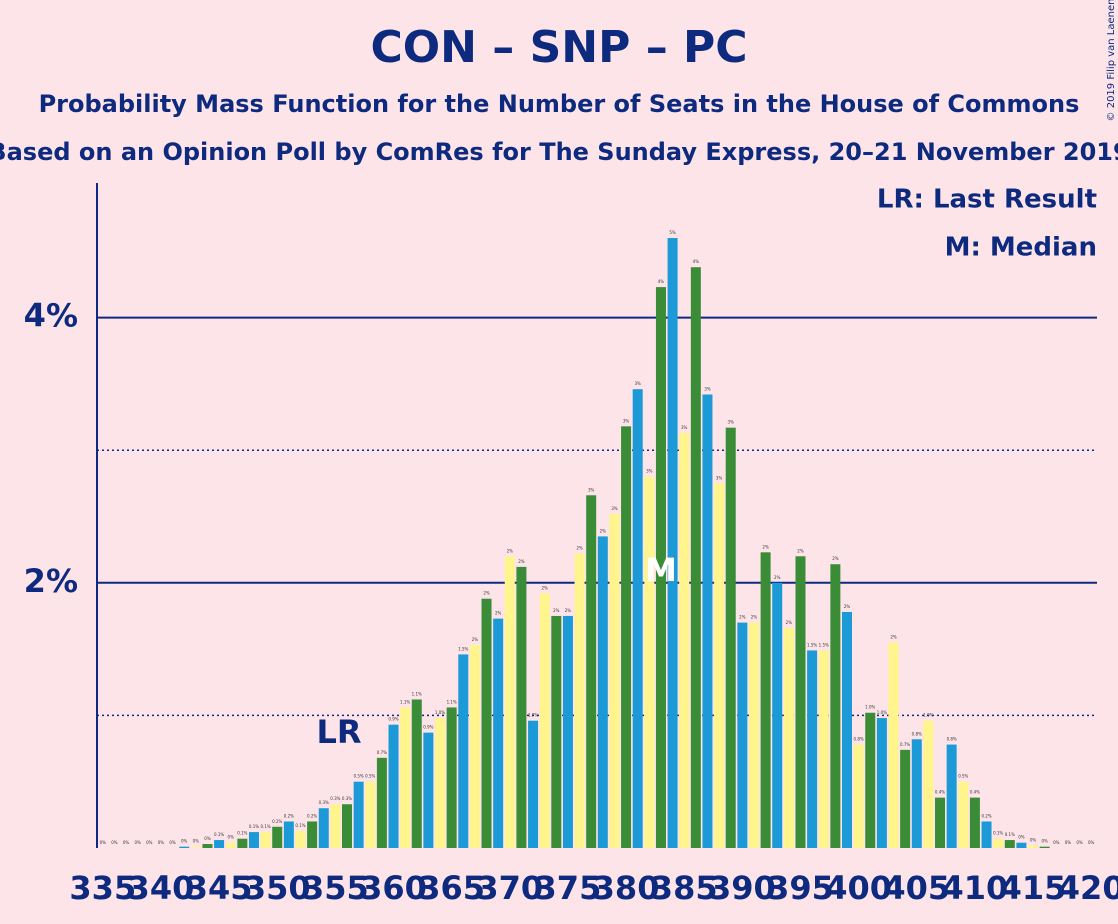 This screenshot has height=924, width=1118. Describe the element at coordinates (858, 888) in the screenshot. I see `x-tick-label: 400` at that location.